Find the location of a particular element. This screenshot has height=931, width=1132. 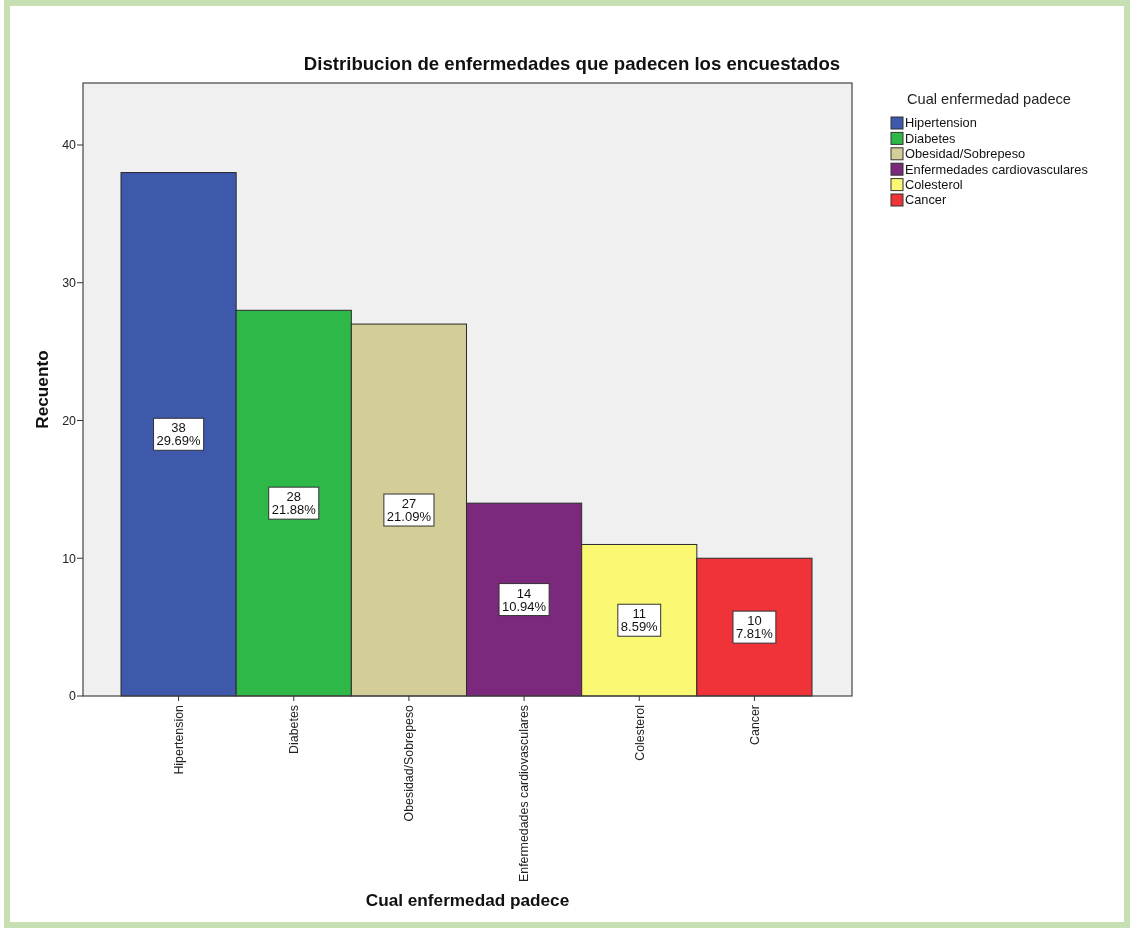

x-tick-label: Diabetes is located at coordinates (294, 729).